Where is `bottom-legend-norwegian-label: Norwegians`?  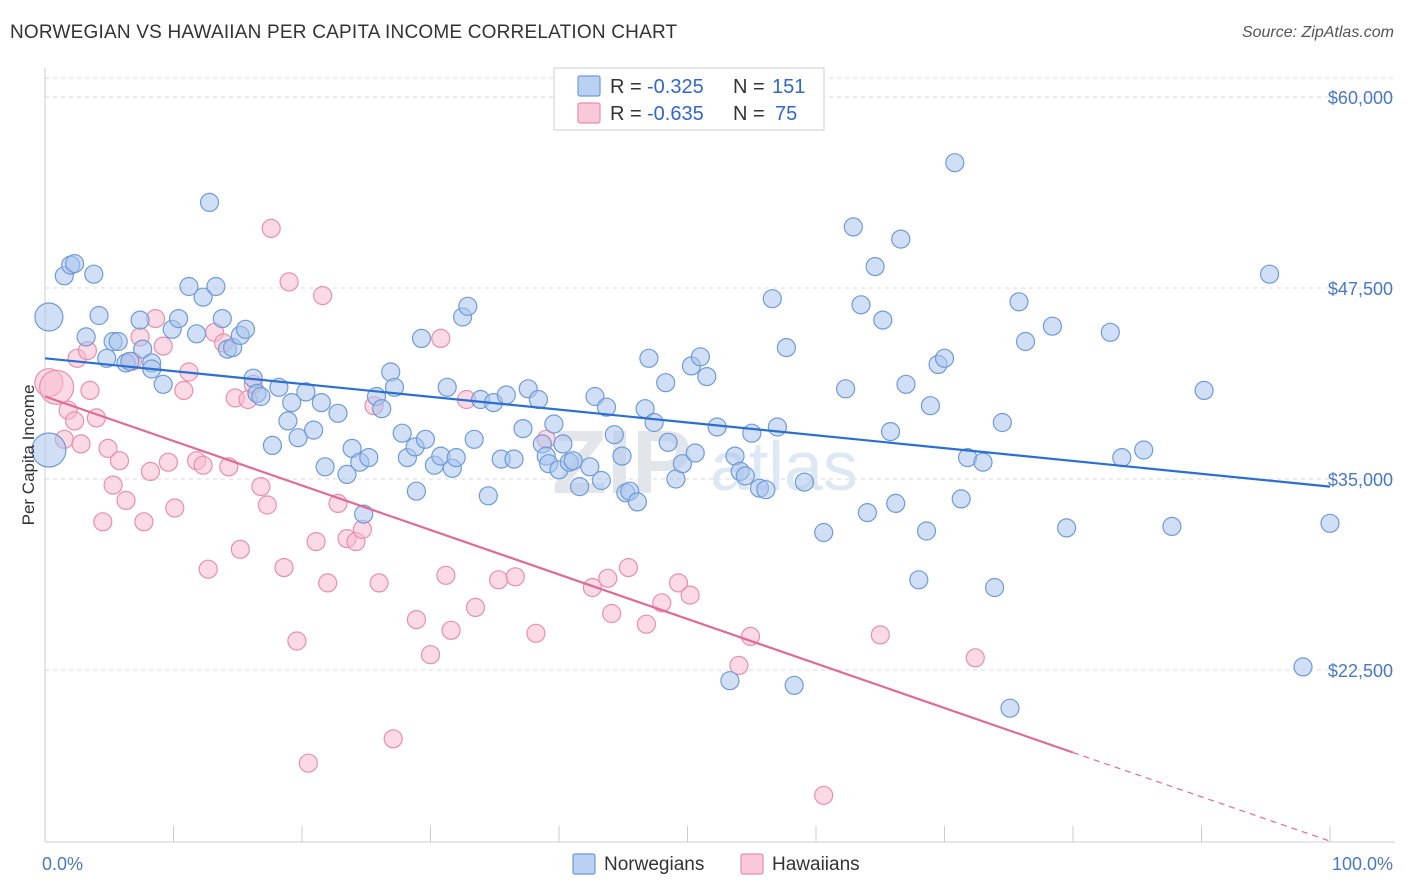
bottom-legend-norwegian-label: Norwegians is located at coordinates (654, 864).